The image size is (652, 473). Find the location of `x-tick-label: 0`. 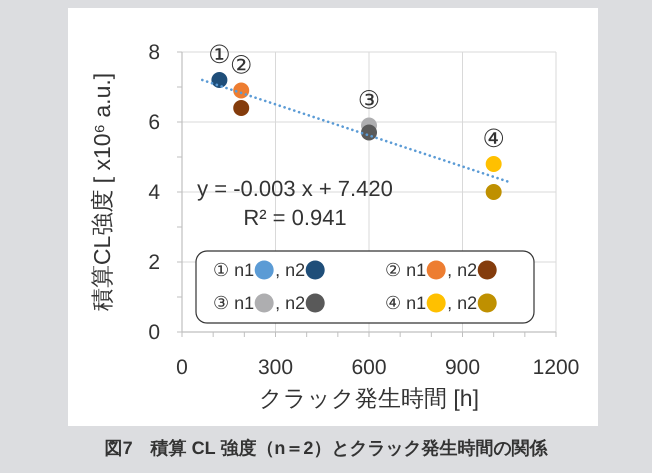

x-tick-label: 0 is located at coordinates (182, 367).